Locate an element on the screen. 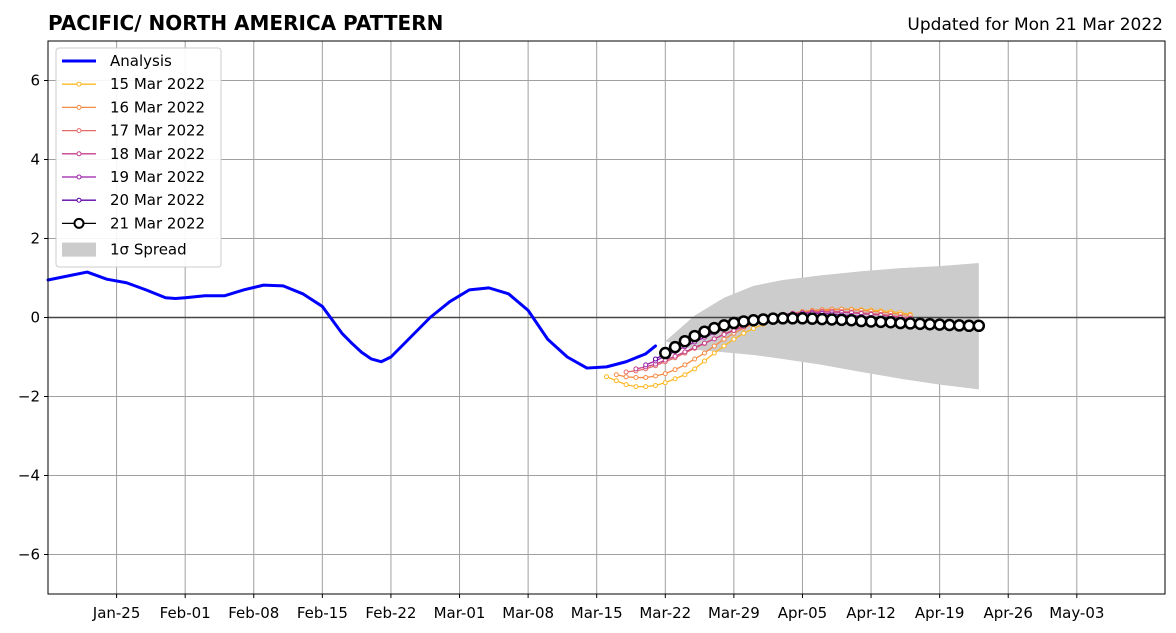  legend-entry: 21 Mar 2022 is located at coordinates (133, 223).